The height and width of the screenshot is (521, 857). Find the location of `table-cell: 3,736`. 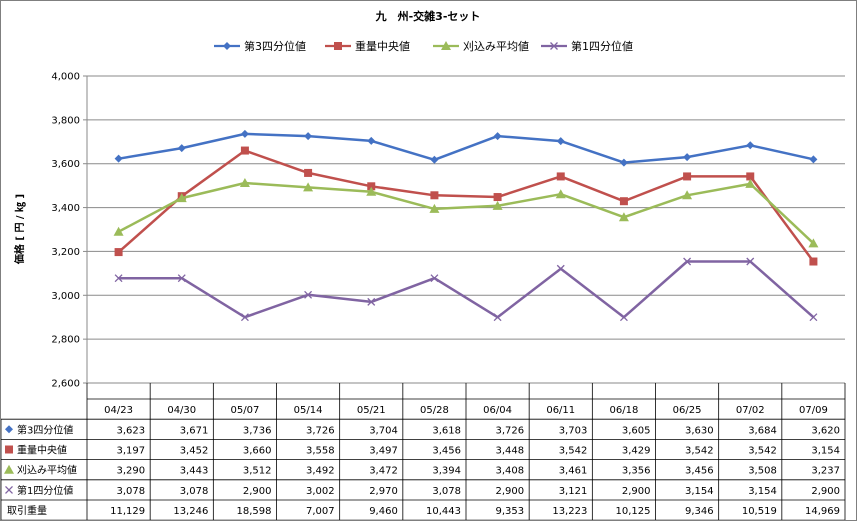

table-cell: 3,736 is located at coordinates (257, 430).